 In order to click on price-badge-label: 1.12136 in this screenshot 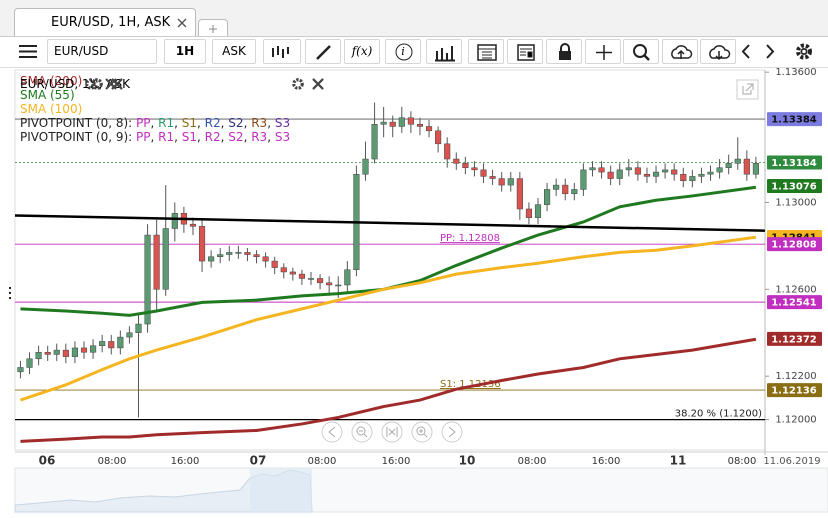, I will do `click(794, 391)`.